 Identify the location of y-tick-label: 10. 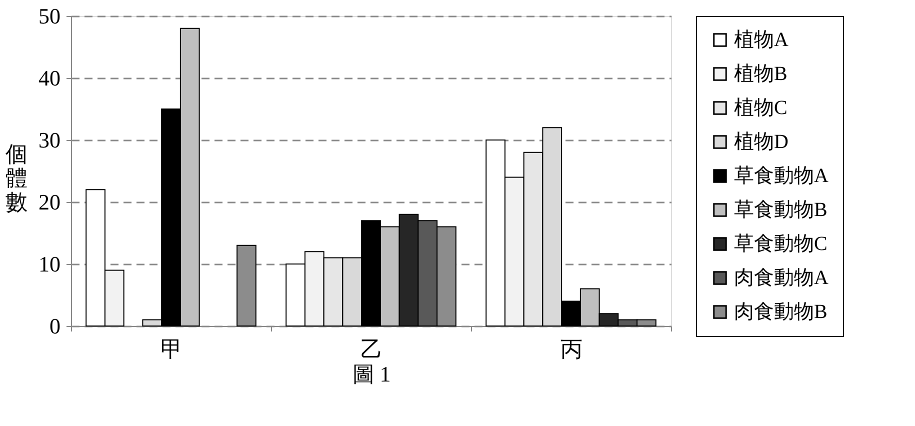
(49, 264).